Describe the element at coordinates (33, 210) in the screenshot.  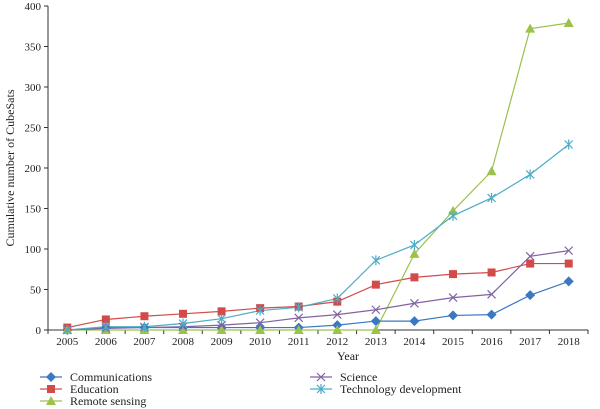
I see `y-tick-label: 150` at that location.